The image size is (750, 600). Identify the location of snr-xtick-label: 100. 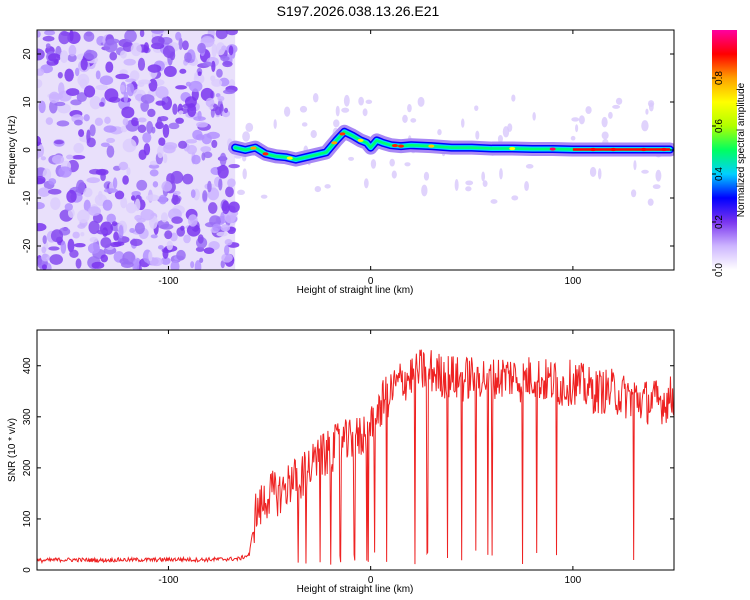
(573, 580).